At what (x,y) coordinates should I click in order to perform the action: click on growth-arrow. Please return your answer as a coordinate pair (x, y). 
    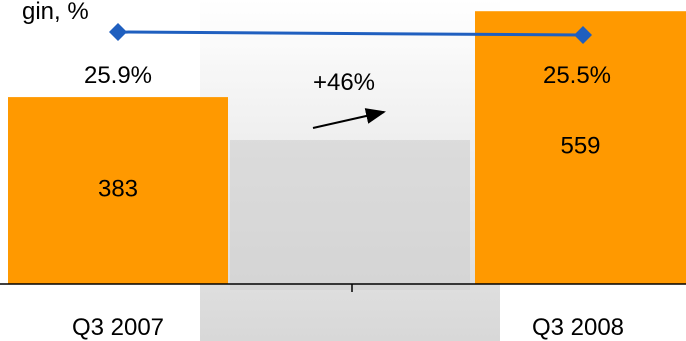
    Looking at the image, I should click on (349, 118).